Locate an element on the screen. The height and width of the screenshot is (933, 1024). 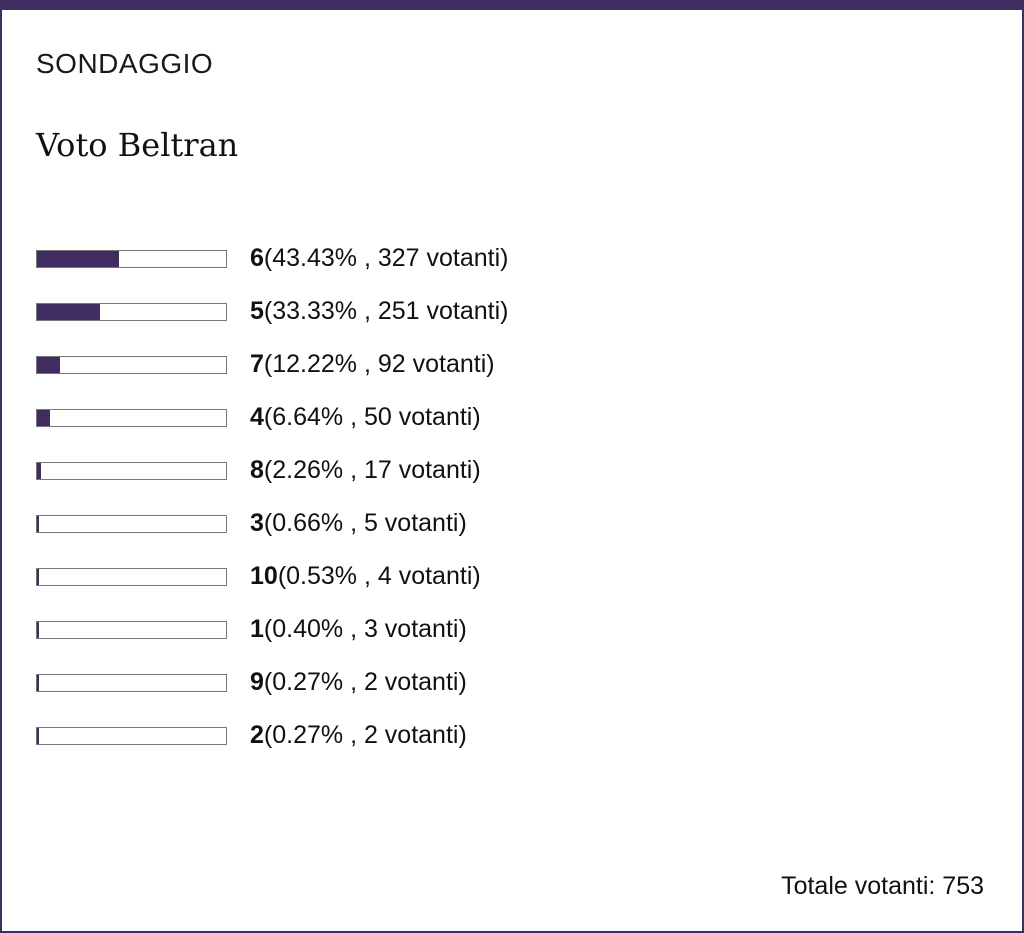
option-details: (6.64% , 50 votanti) is located at coordinates (372, 417).